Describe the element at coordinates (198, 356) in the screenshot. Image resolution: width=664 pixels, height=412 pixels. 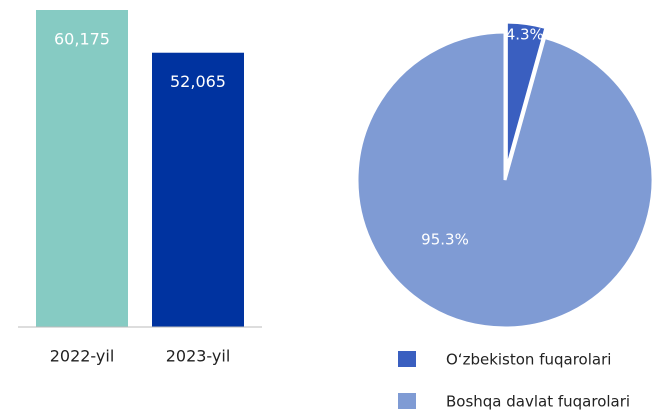
I see `x-tick-label: 2023-yil` at that location.